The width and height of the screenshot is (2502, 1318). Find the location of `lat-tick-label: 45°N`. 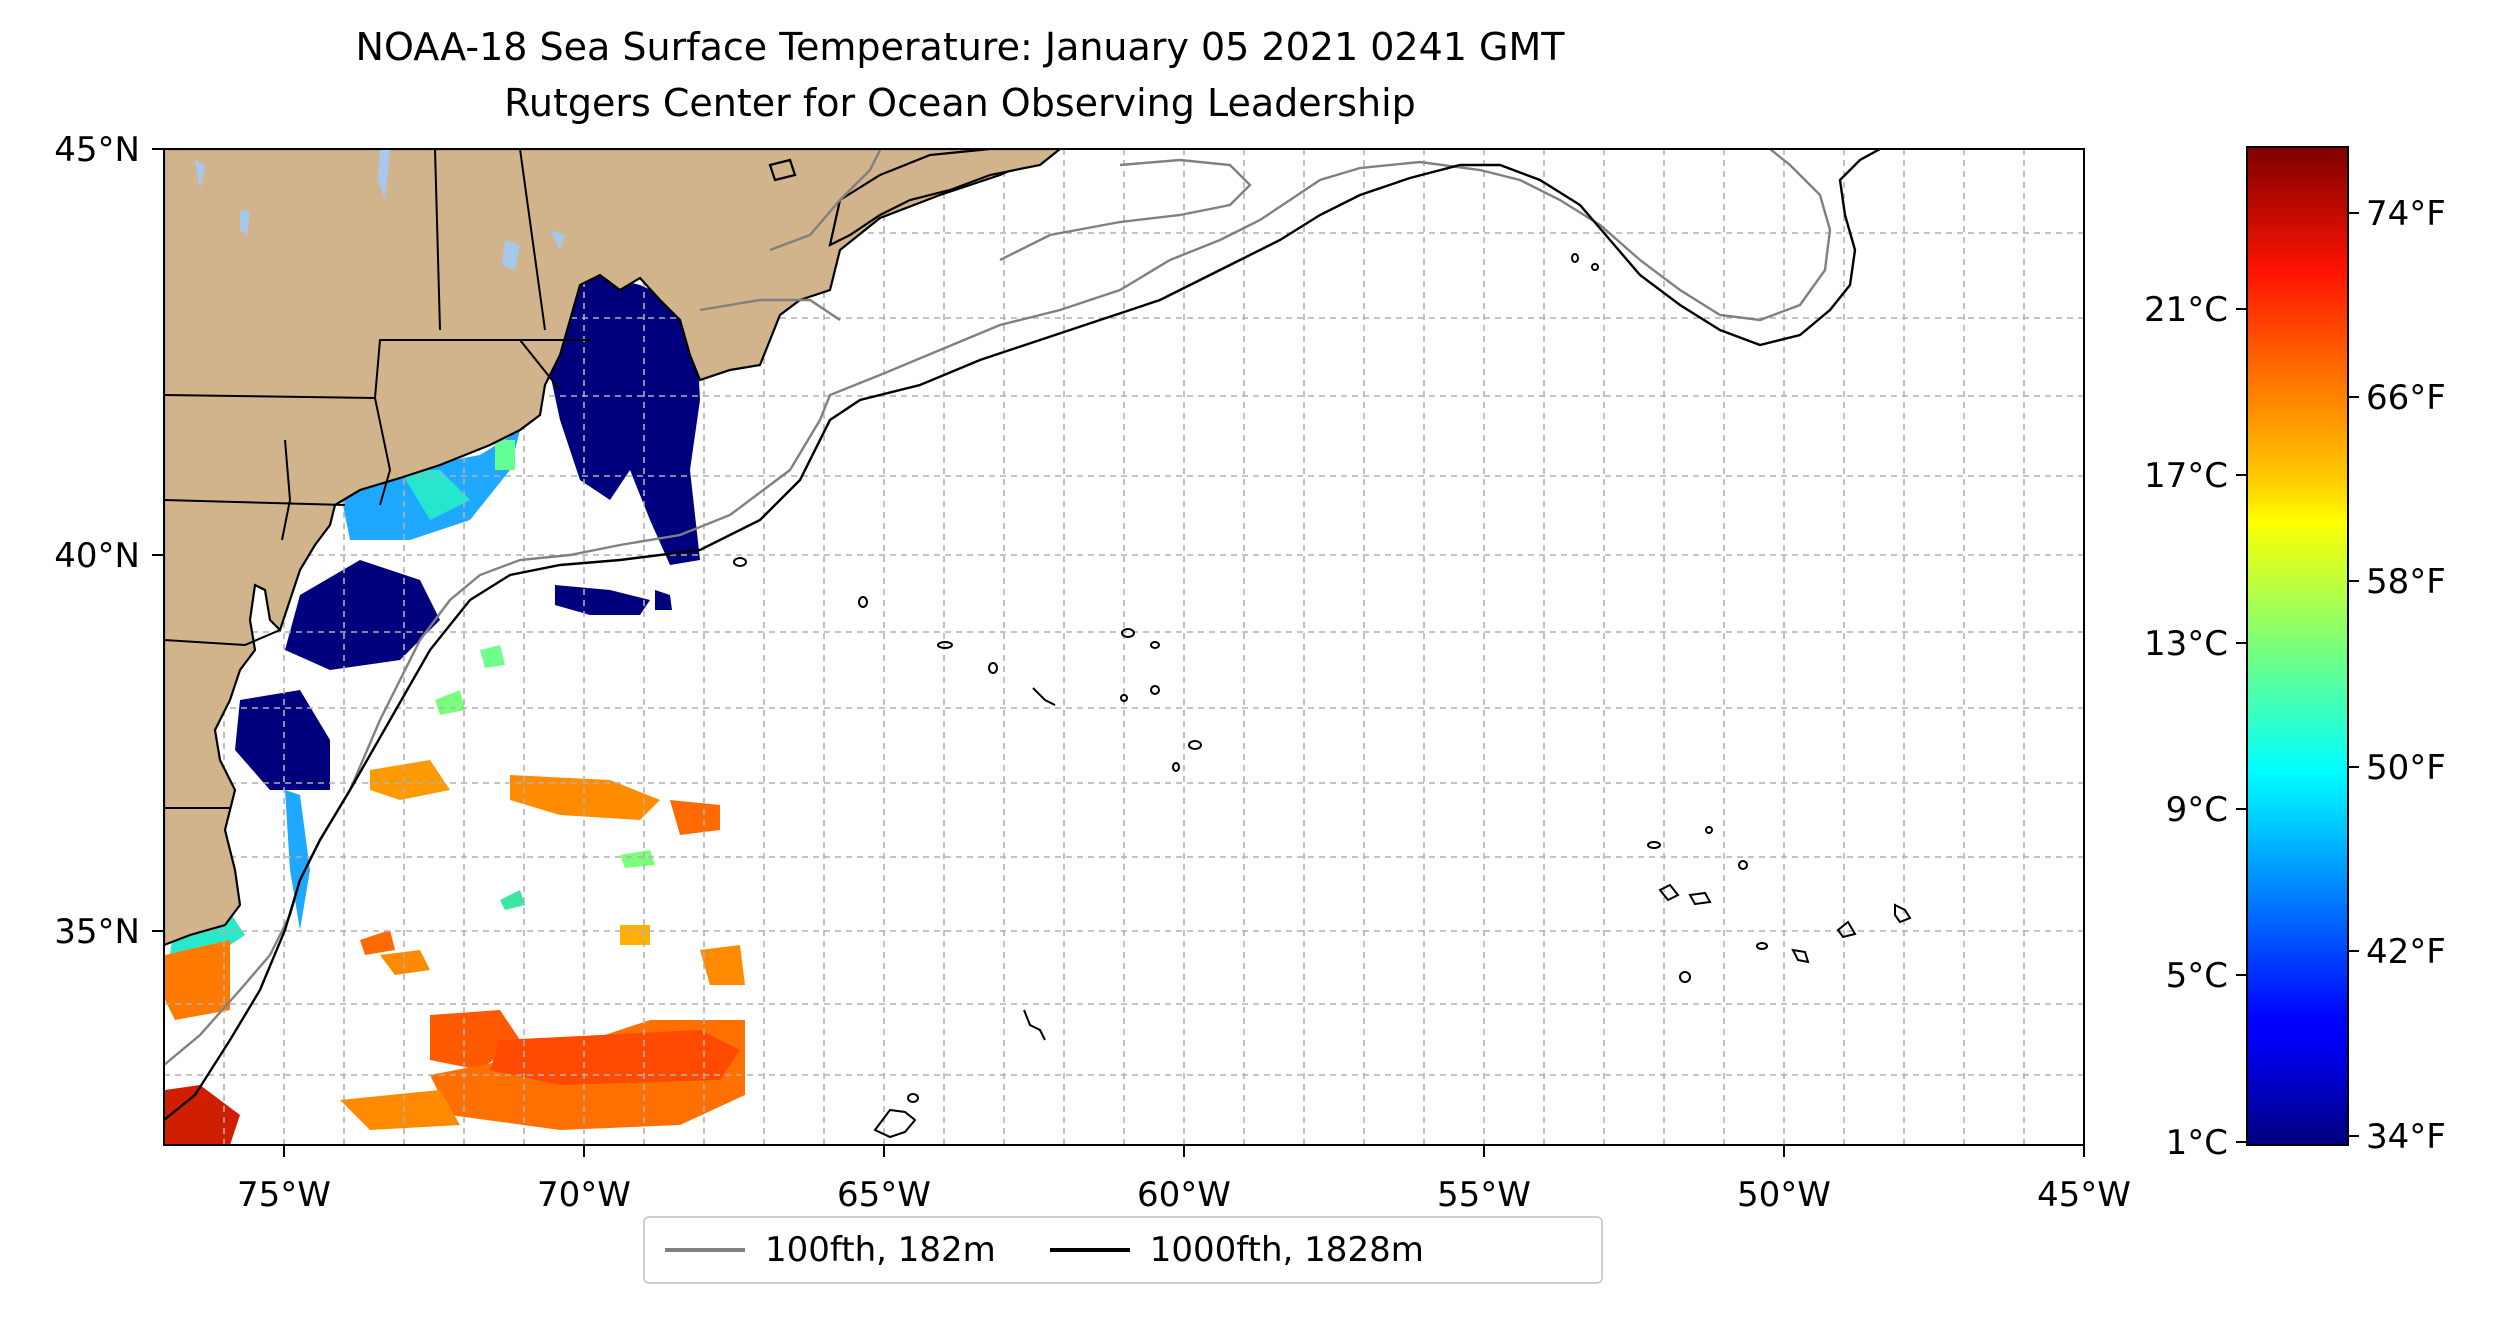

lat-tick-label: 45°N is located at coordinates (97, 150).